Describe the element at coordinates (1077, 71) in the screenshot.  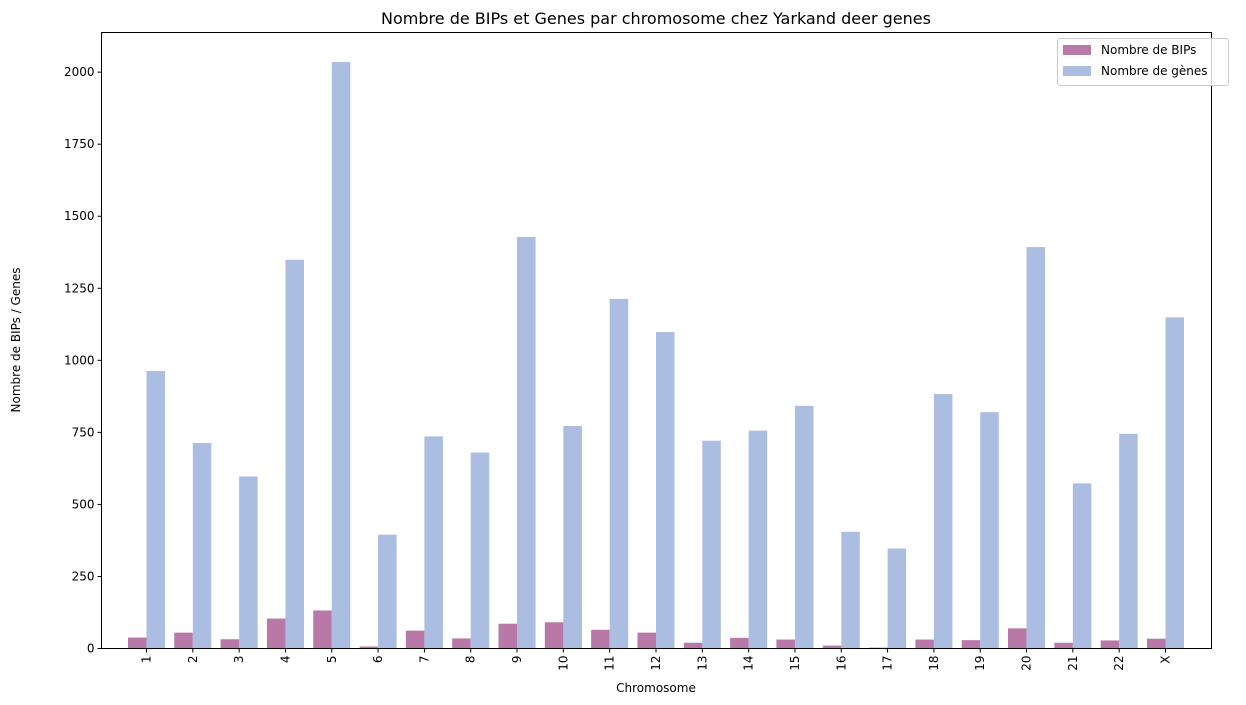
I see `legend-swatch-genes` at that location.